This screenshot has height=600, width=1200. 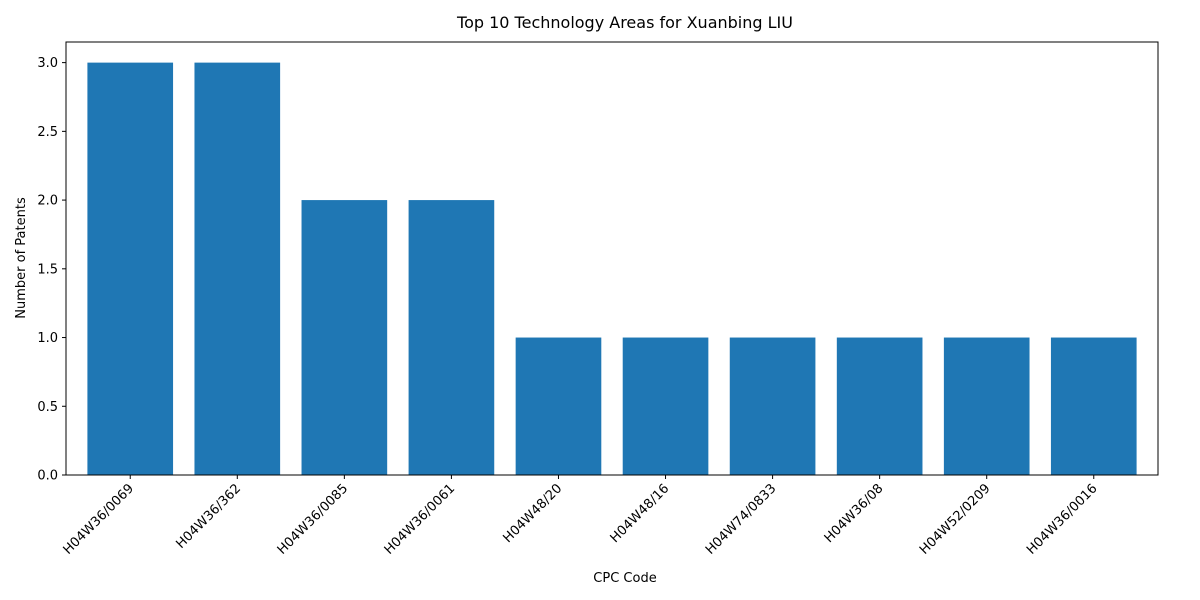 I want to click on x-tick-label: H04W48/20, so click(x=532, y=513).